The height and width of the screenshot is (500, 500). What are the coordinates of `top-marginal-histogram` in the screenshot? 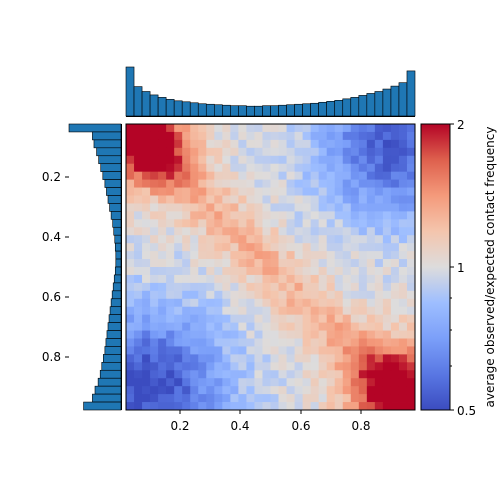 It's located at (270, 91).